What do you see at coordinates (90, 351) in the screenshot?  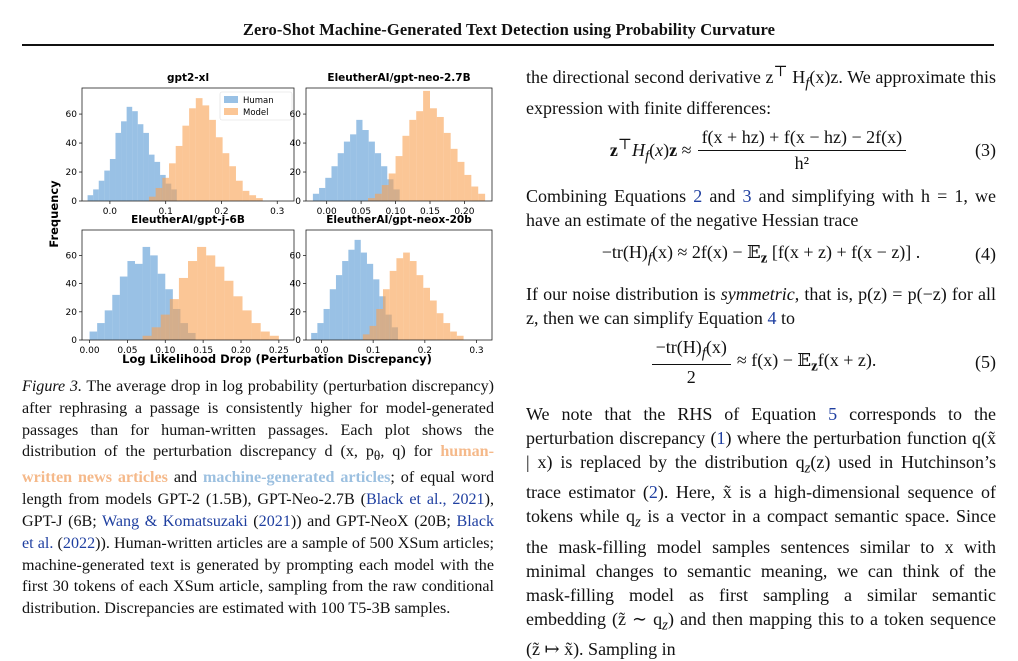 I see `x-tick-label: 0.00` at bounding box center [90, 351].